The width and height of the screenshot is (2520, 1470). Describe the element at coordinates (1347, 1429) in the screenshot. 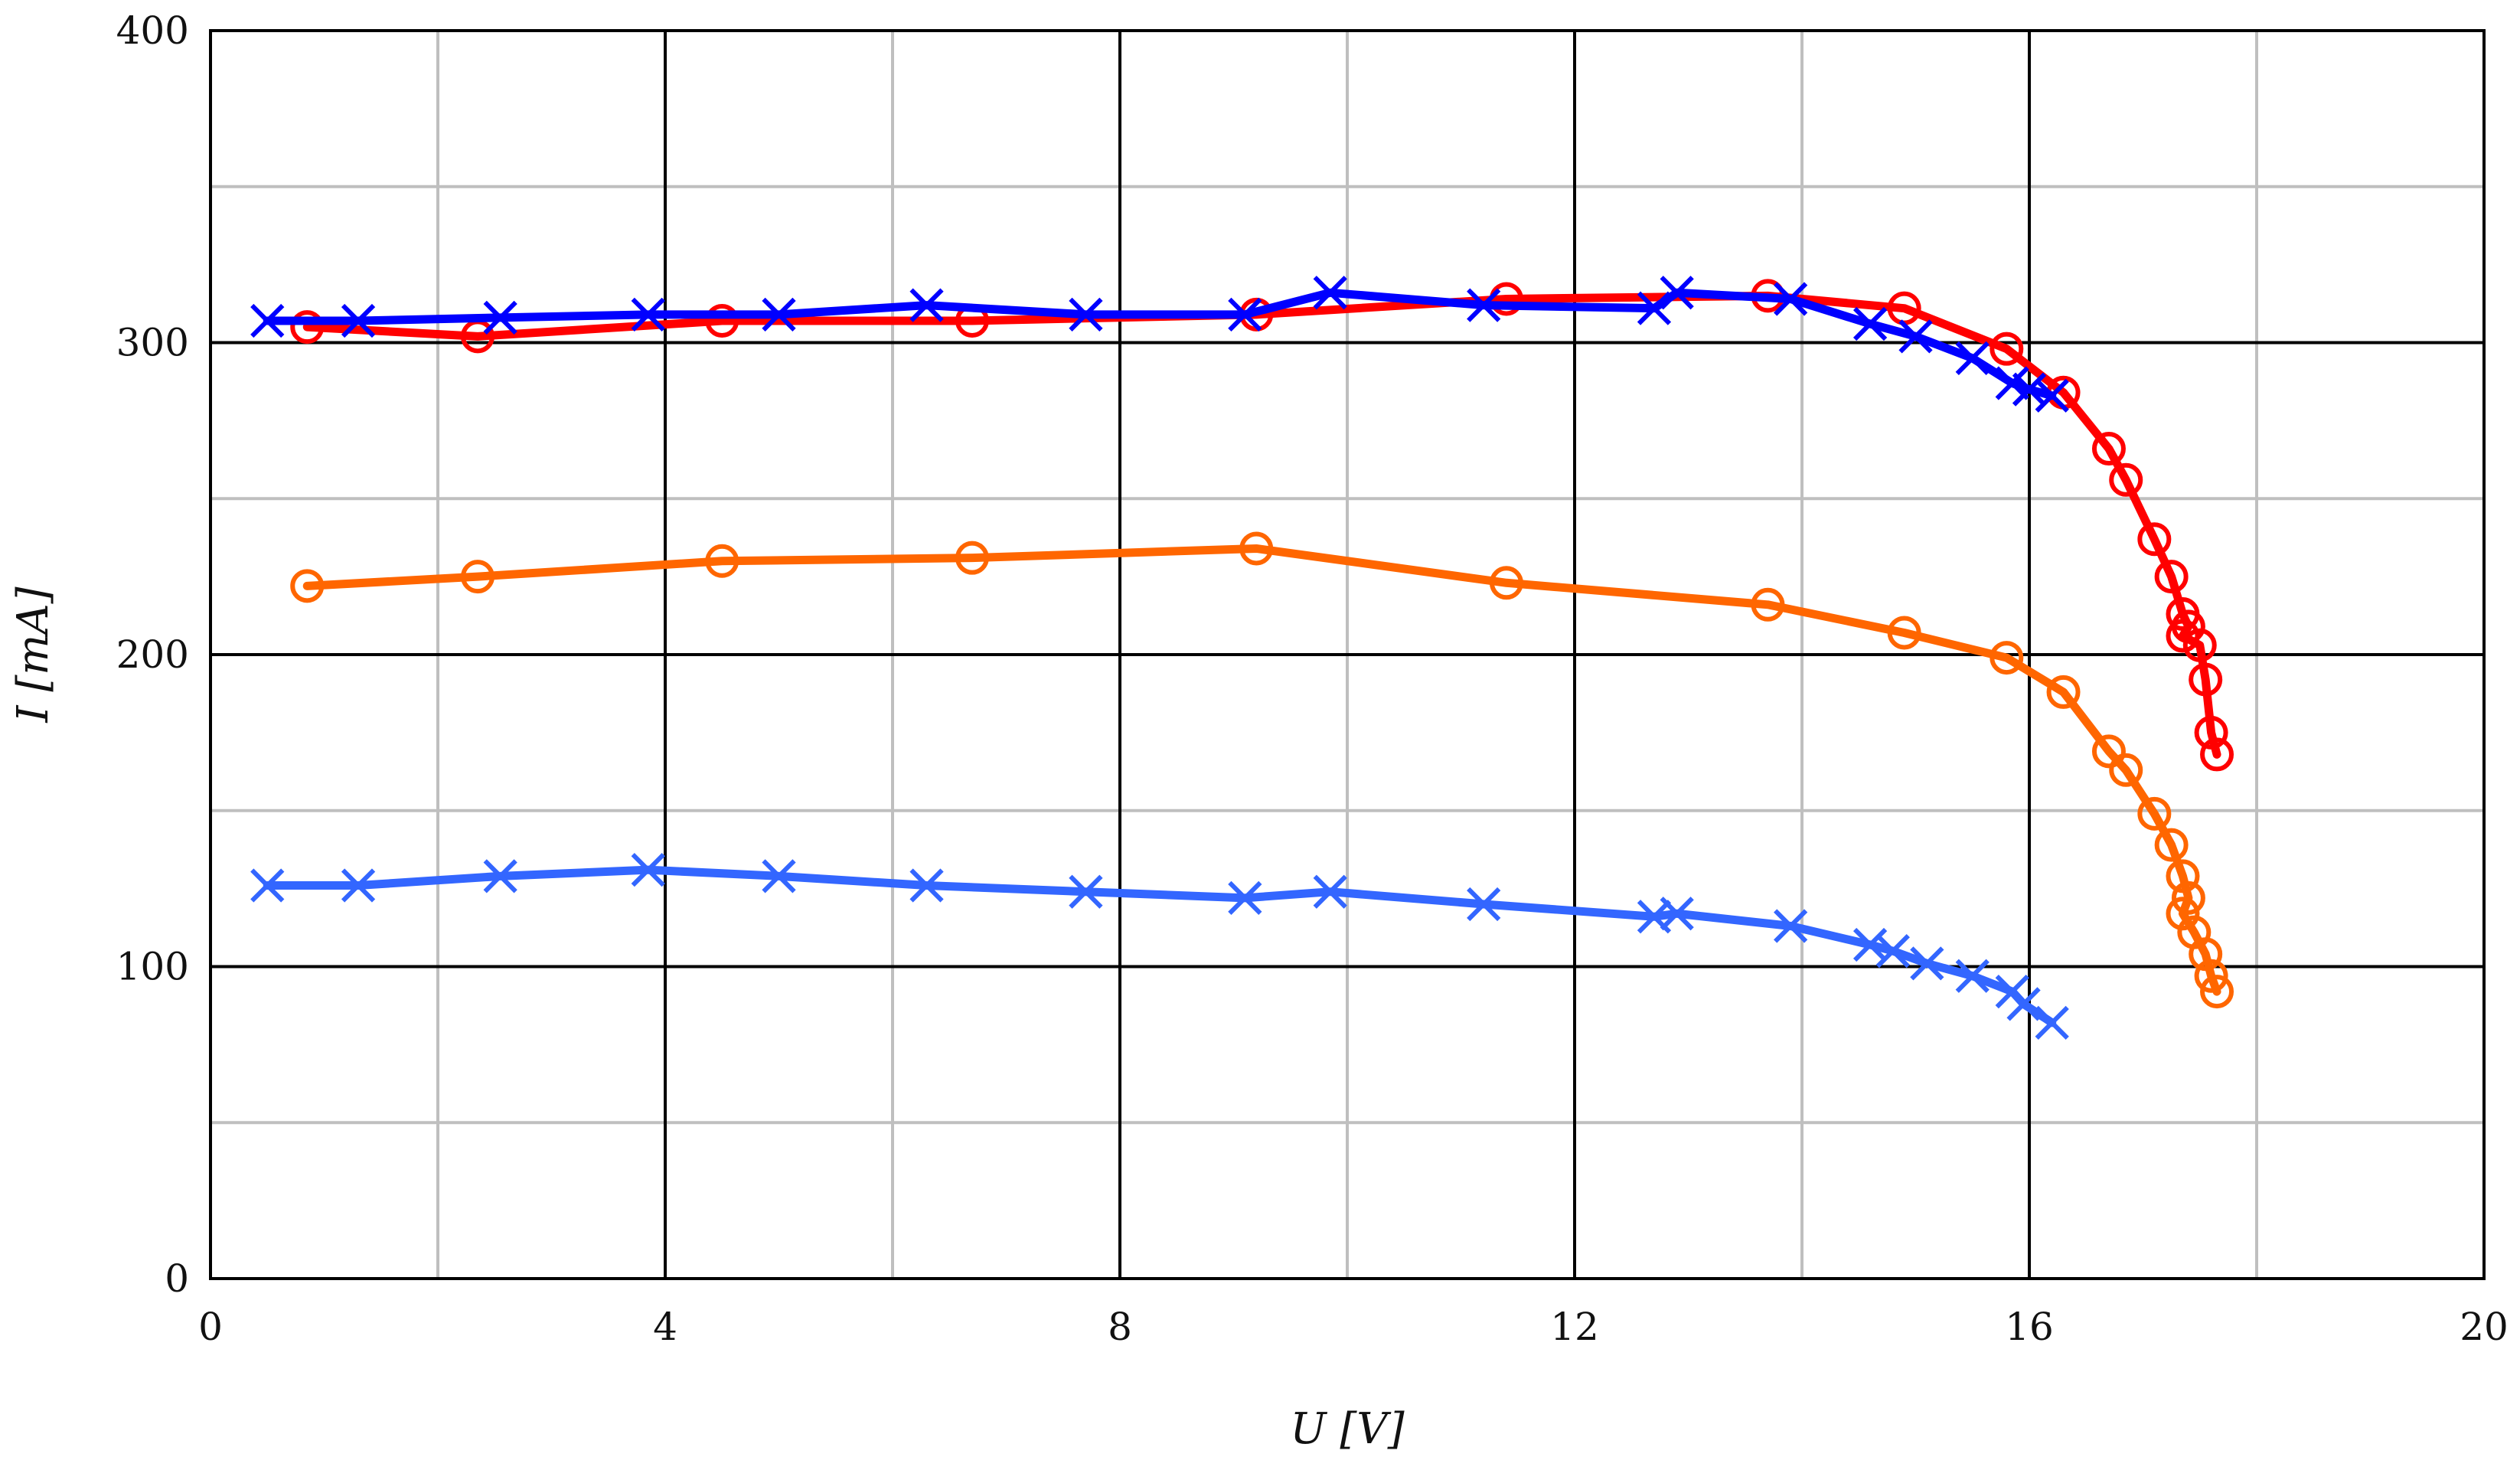

I see `x-axis-title: U [V]` at that location.